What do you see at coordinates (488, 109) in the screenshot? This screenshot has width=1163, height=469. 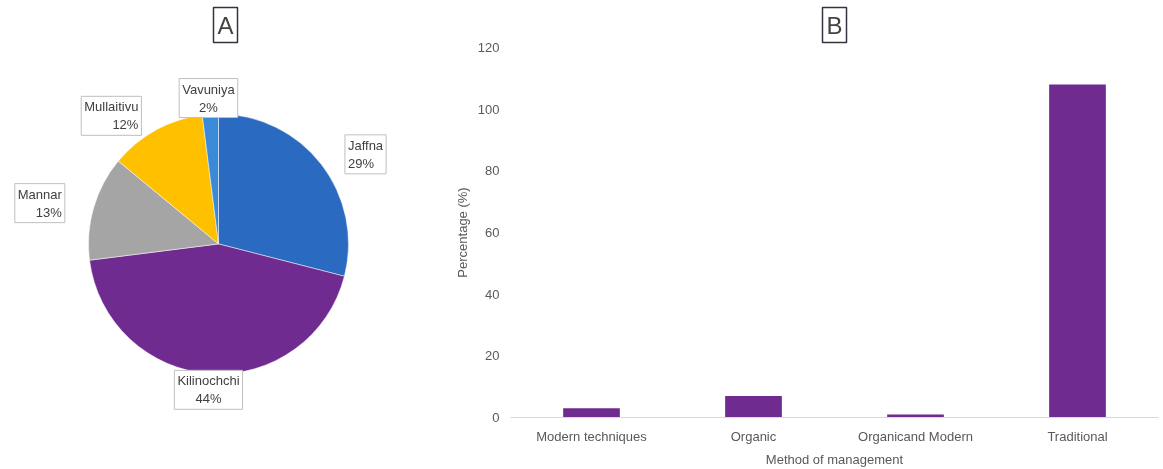 I see `y-tick-label: 100` at bounding box center [488, 109].